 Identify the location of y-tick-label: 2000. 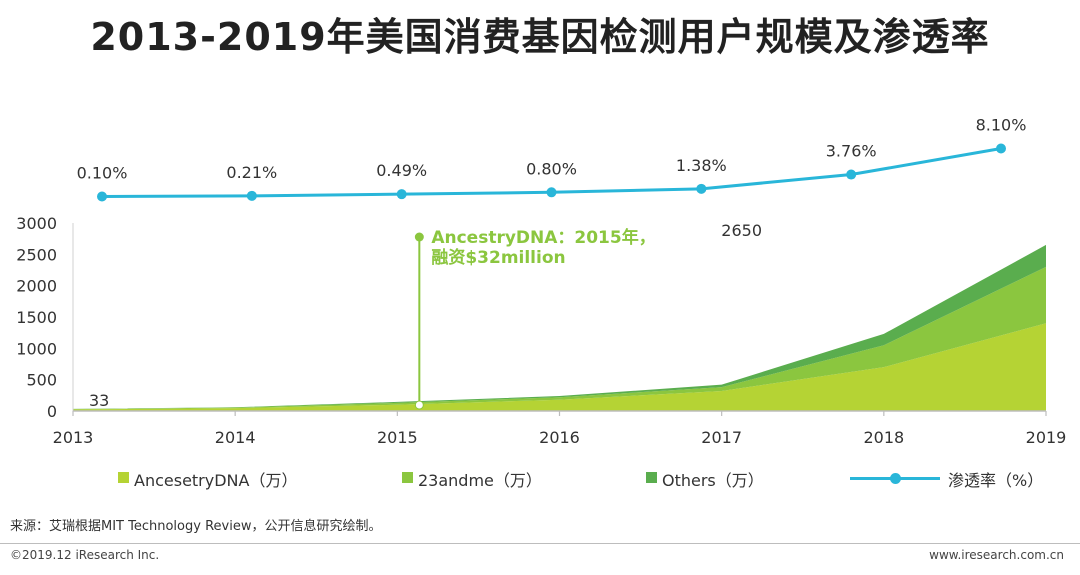
(36, 286).